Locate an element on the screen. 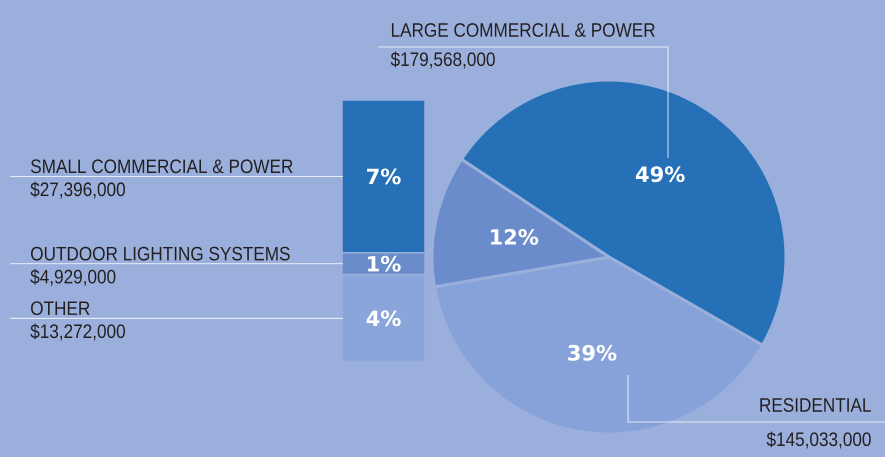 This screenshot has height=457, width=885. annotation: $27,396,000 is located at coordinates (77, 190).